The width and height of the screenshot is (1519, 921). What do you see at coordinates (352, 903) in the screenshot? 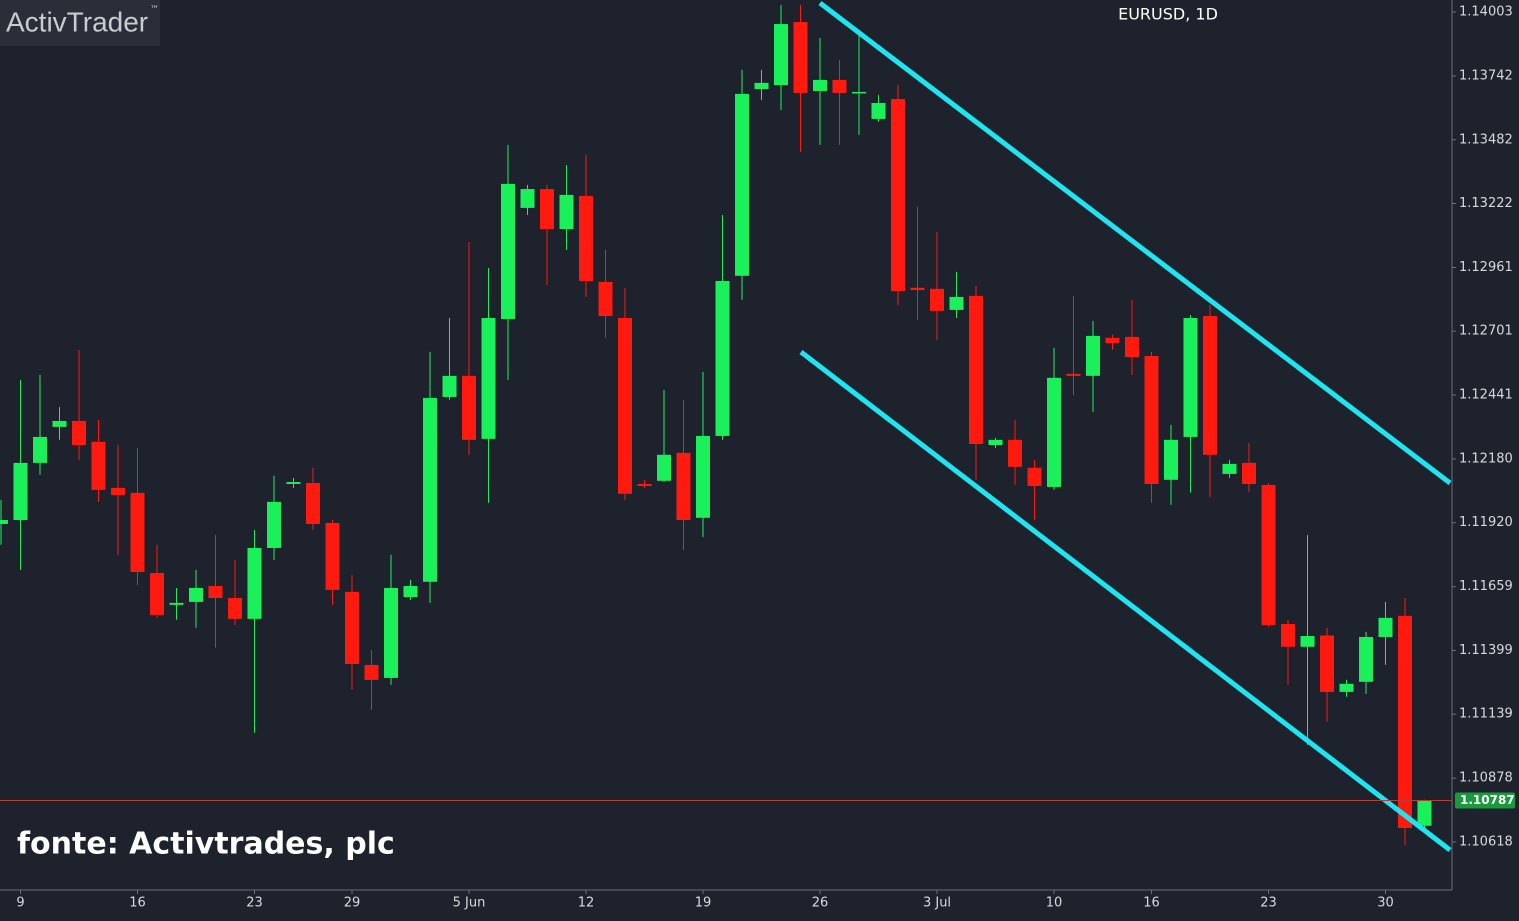
I see `x-tick-label: 29` at bounding box center [352, 903].